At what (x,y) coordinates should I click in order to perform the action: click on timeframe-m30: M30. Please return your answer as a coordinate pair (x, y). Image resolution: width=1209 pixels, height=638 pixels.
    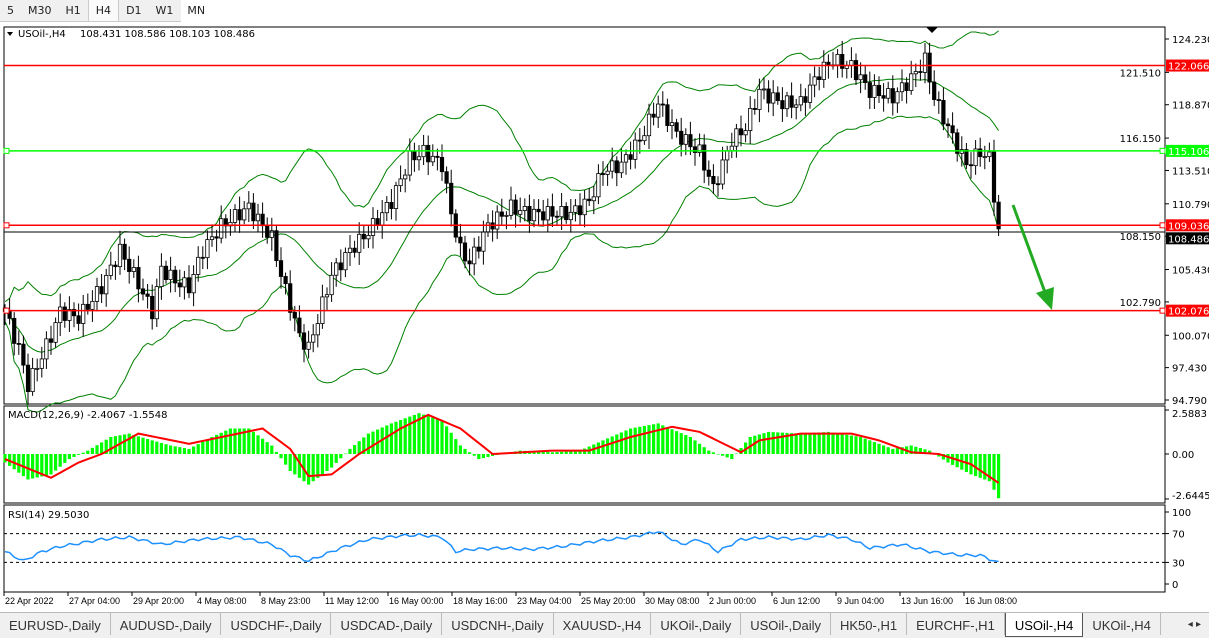
    Looking at the image, I should click on (40, 10).